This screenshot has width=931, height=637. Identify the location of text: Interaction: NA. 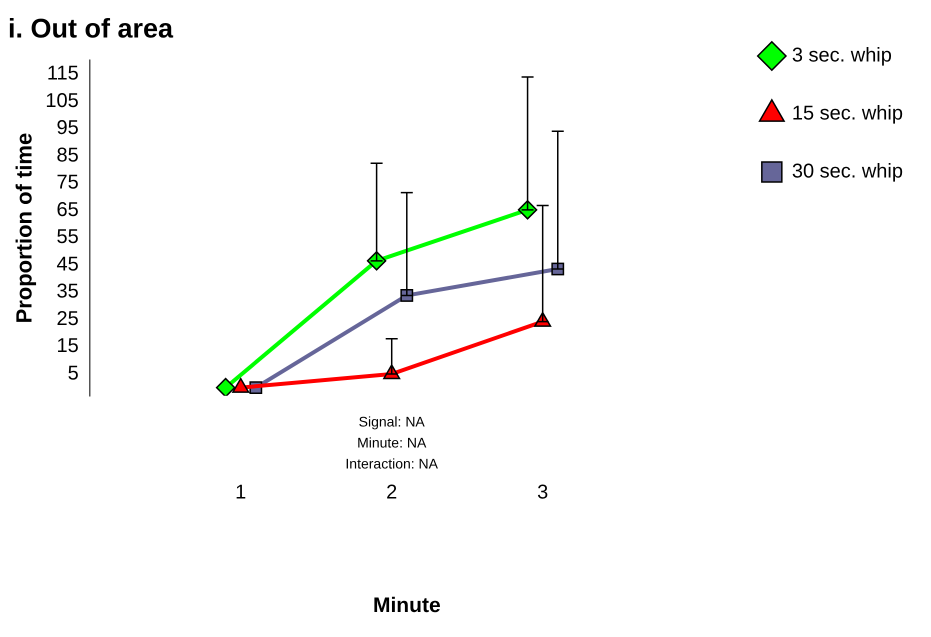
(392, 464).